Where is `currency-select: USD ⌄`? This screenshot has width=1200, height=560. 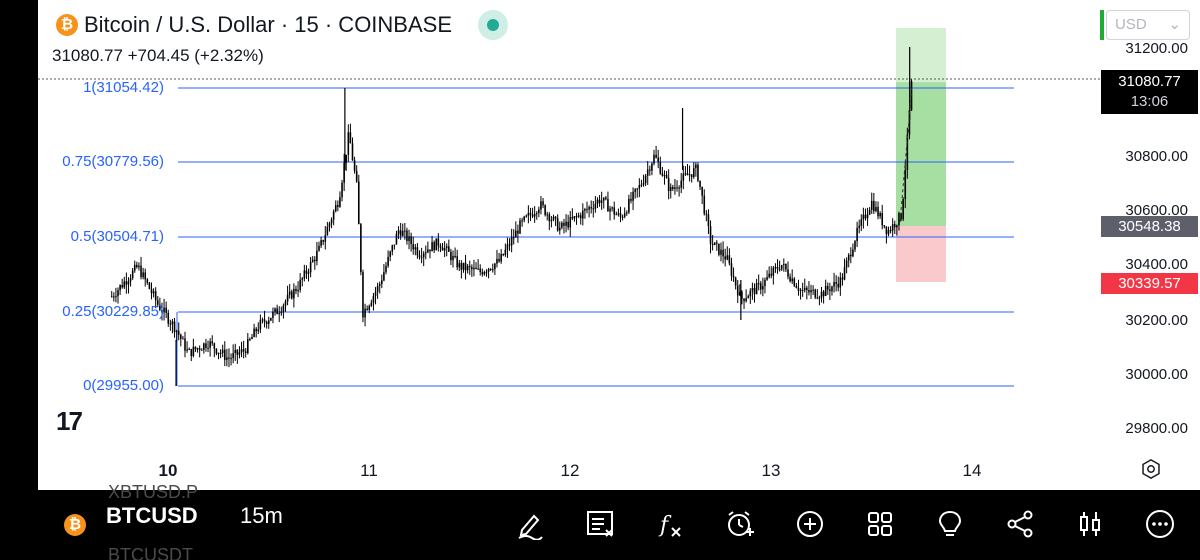 currency-select: USD ⌄ is located at coordinates (1148, 25).